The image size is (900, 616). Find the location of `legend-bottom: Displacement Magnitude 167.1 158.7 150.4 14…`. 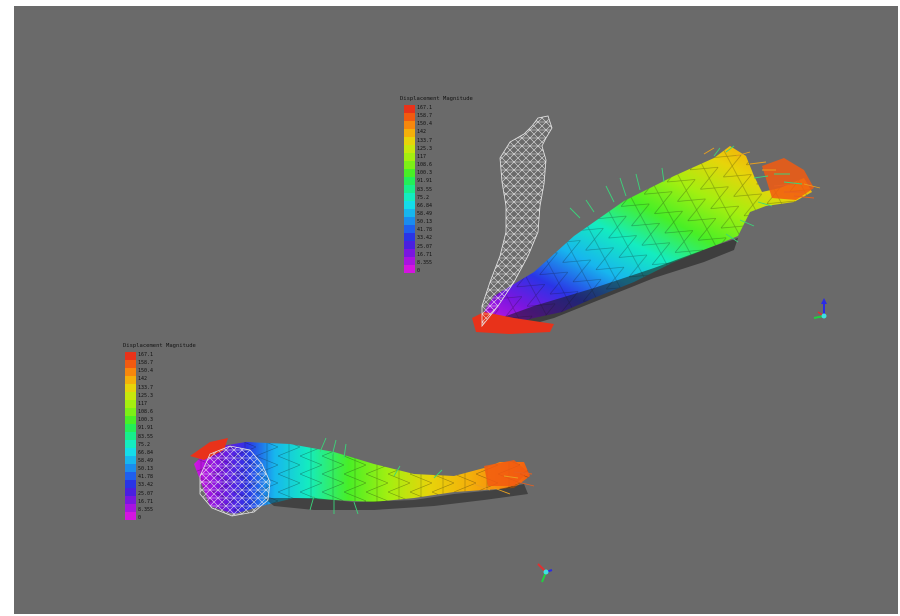

legend-bottom: Displacement Magnitude 167.1 158.7 150.4 14… is located at coordinates (168, 433).